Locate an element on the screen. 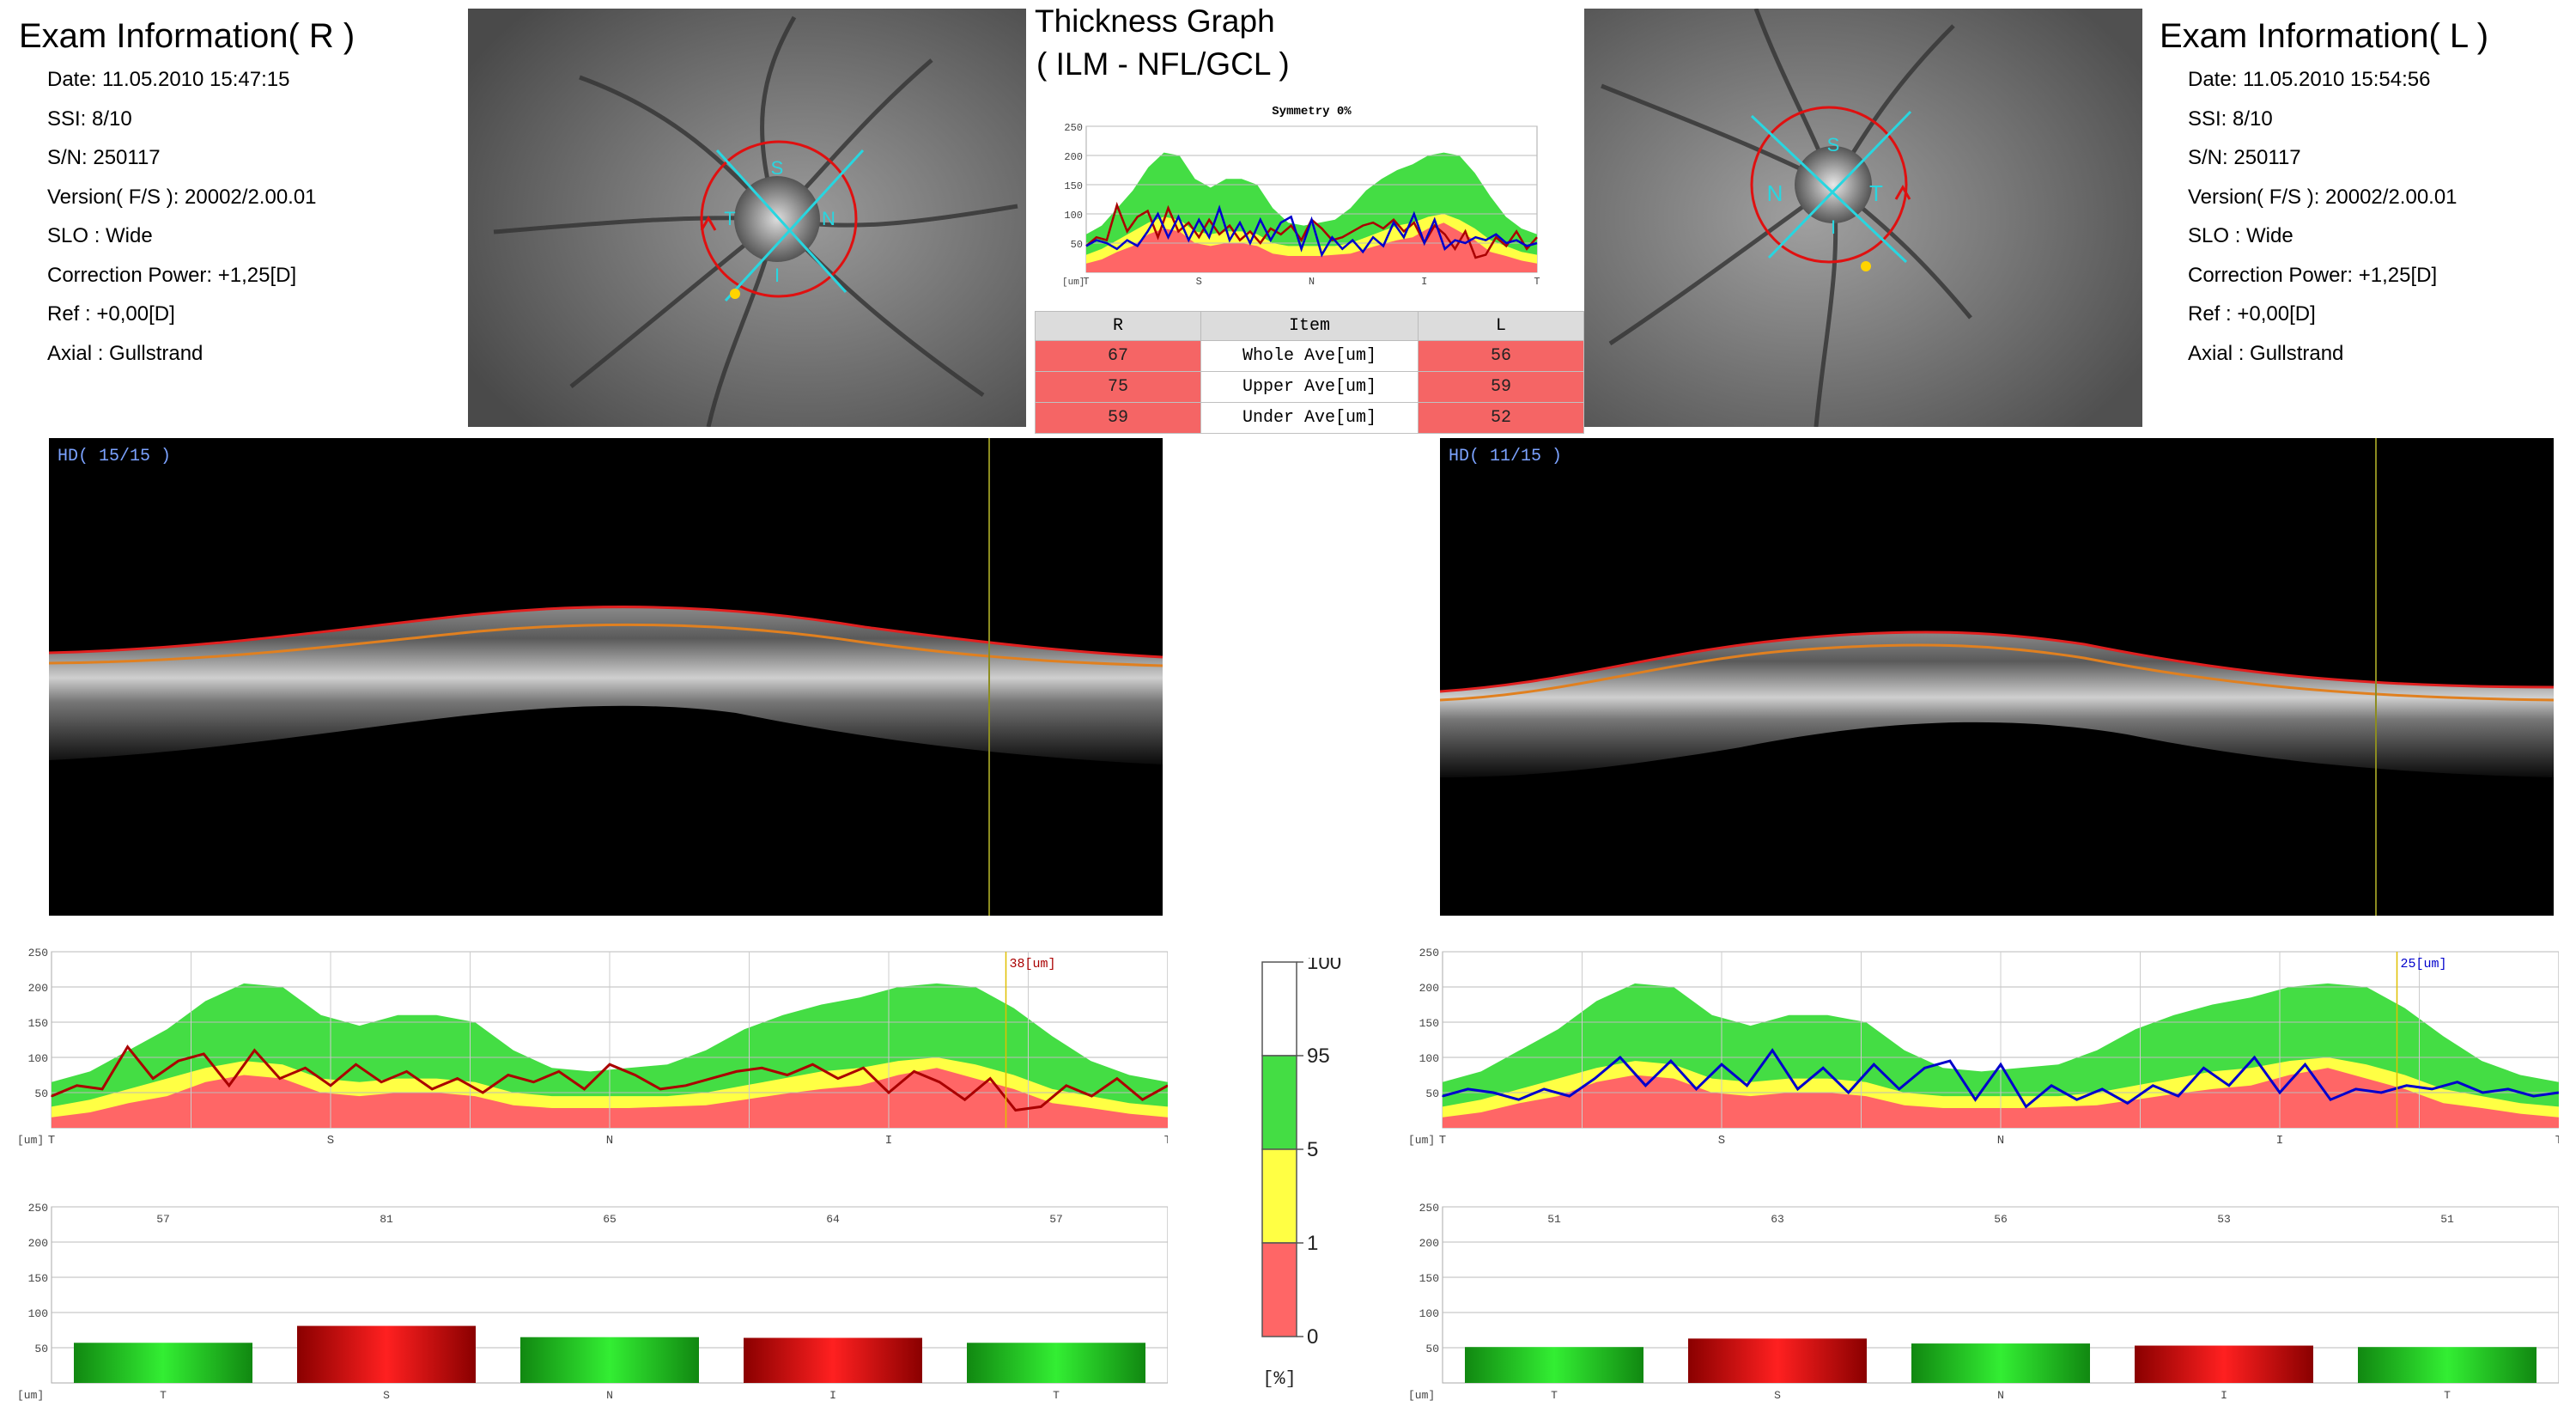 The height and width of the screenshot is (1413, 2576). table-cell-item: Upper Ave[um] is located at coordinates (1309, 387).